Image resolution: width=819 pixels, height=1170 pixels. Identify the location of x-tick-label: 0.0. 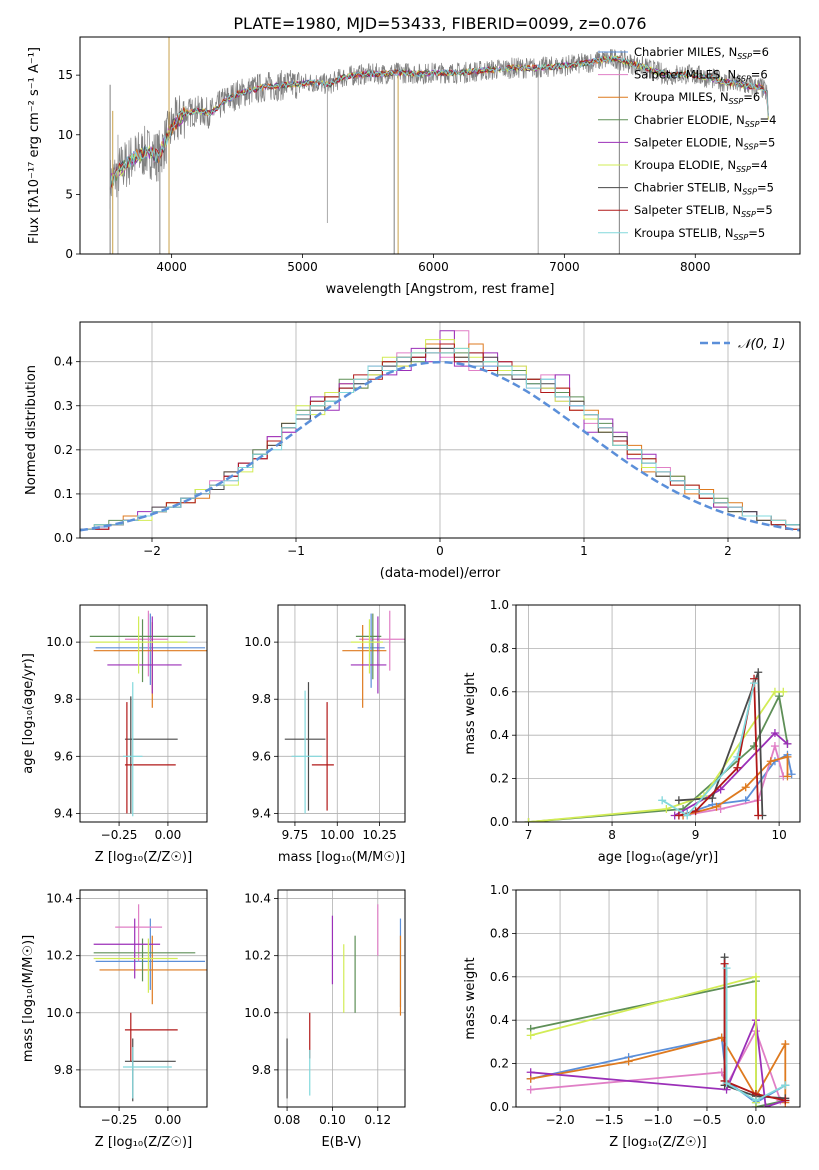
(755, 1120).